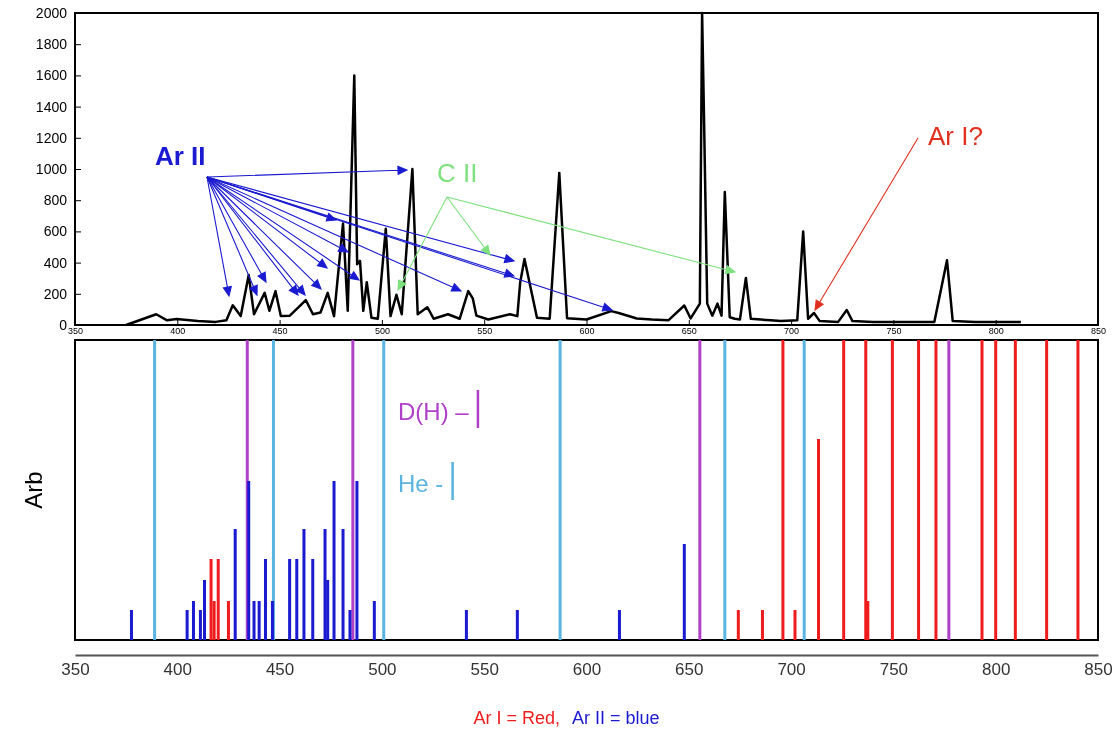 The height and width of the screenshot is (740, 1120). What do you see at coordinates (55, 293) in the screenshot?
I see `y-tick-label: 200` at bounding box center [55, 293].